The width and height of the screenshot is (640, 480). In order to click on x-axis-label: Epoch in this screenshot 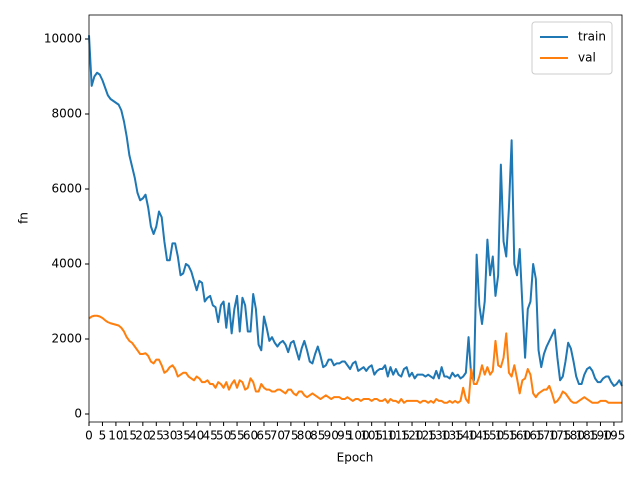, I will do `click(355, 458)`.